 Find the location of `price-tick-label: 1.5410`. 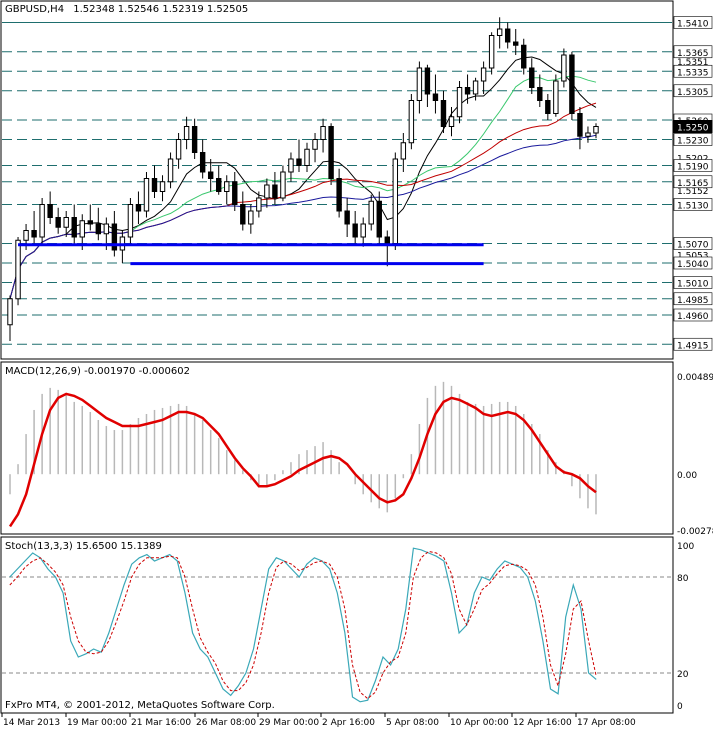

price-tick-label: 1.5410 is located at coordinates (693, 25).